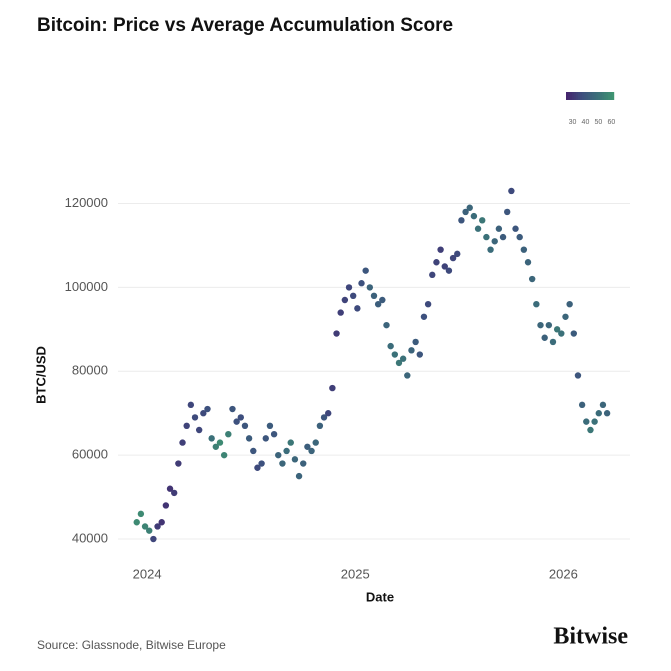 This screenshot has width=671, height=671. Describe the element at coordinates (380, 596) in the screenshot. I see `x-axis-label: Date` at that location.